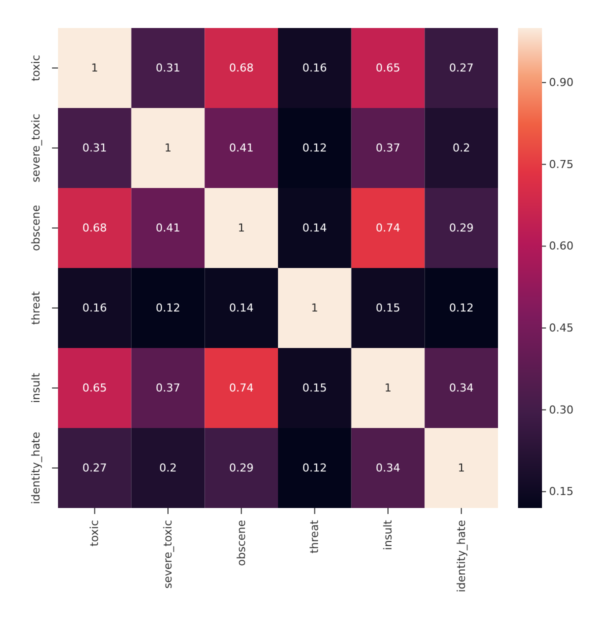 The width and height of the screenshot is (616, 621). What do you see at coordinates (561, 246) in the screenshot?
I see `color-bar-label: 0.60` at bounding box center [561, 246].